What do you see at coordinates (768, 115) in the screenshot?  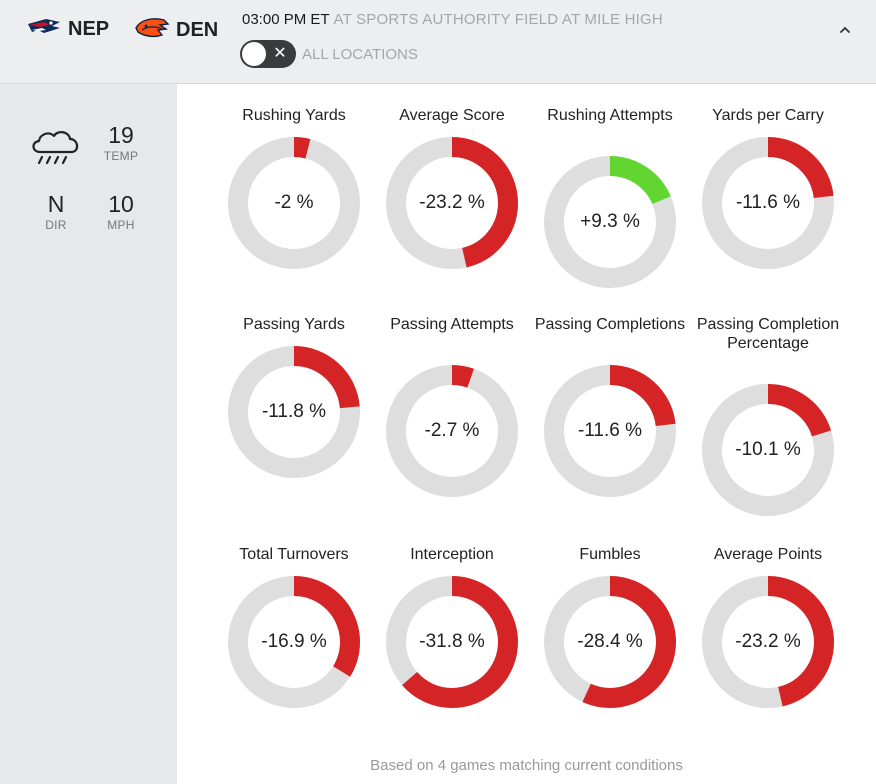 I see `stat-title: Yards per Carry` at bounding box center [768, 115].